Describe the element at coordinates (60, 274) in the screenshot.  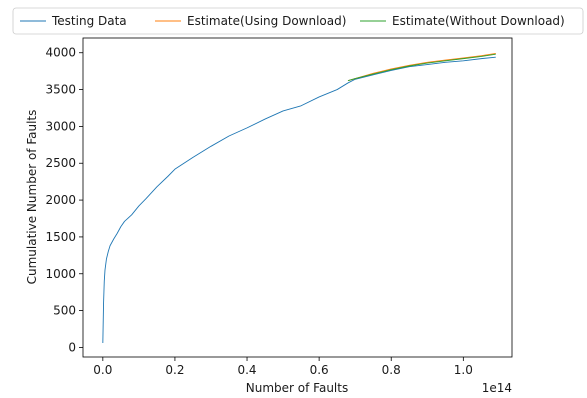
I see `y-tick-label: 1000` at that location.